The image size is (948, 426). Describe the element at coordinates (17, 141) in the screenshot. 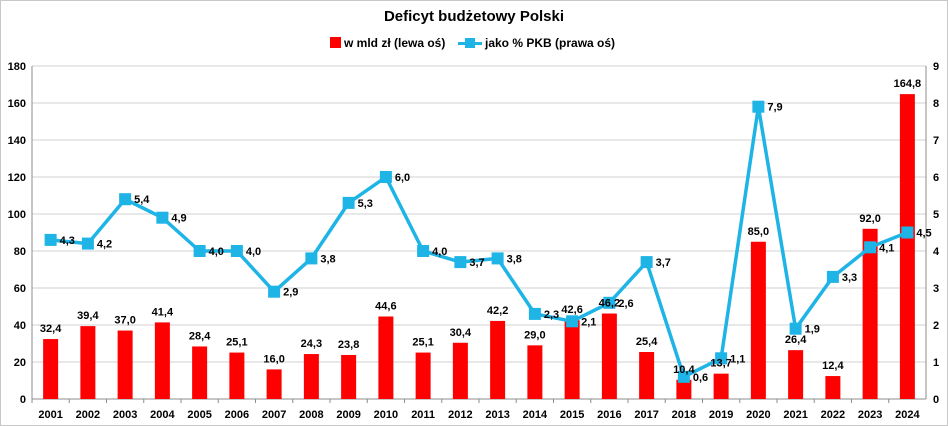

I see `y-left-tick-label: 140` at that location.